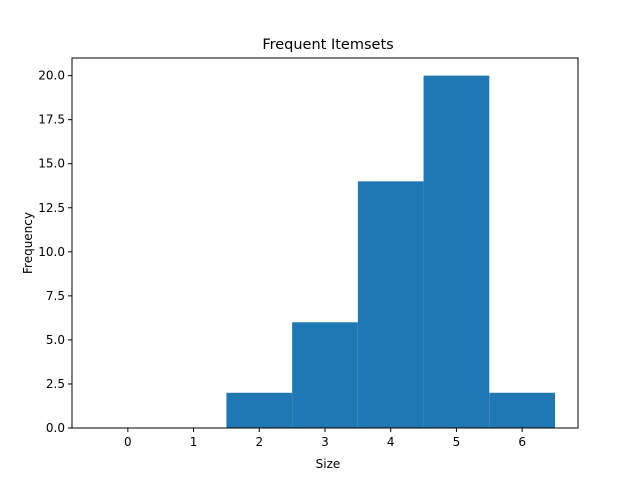  What do you see at coordinates (51, 208) in the screenshot?
I see `y-tick-label: 12.5` at bounding box center [51, 208].